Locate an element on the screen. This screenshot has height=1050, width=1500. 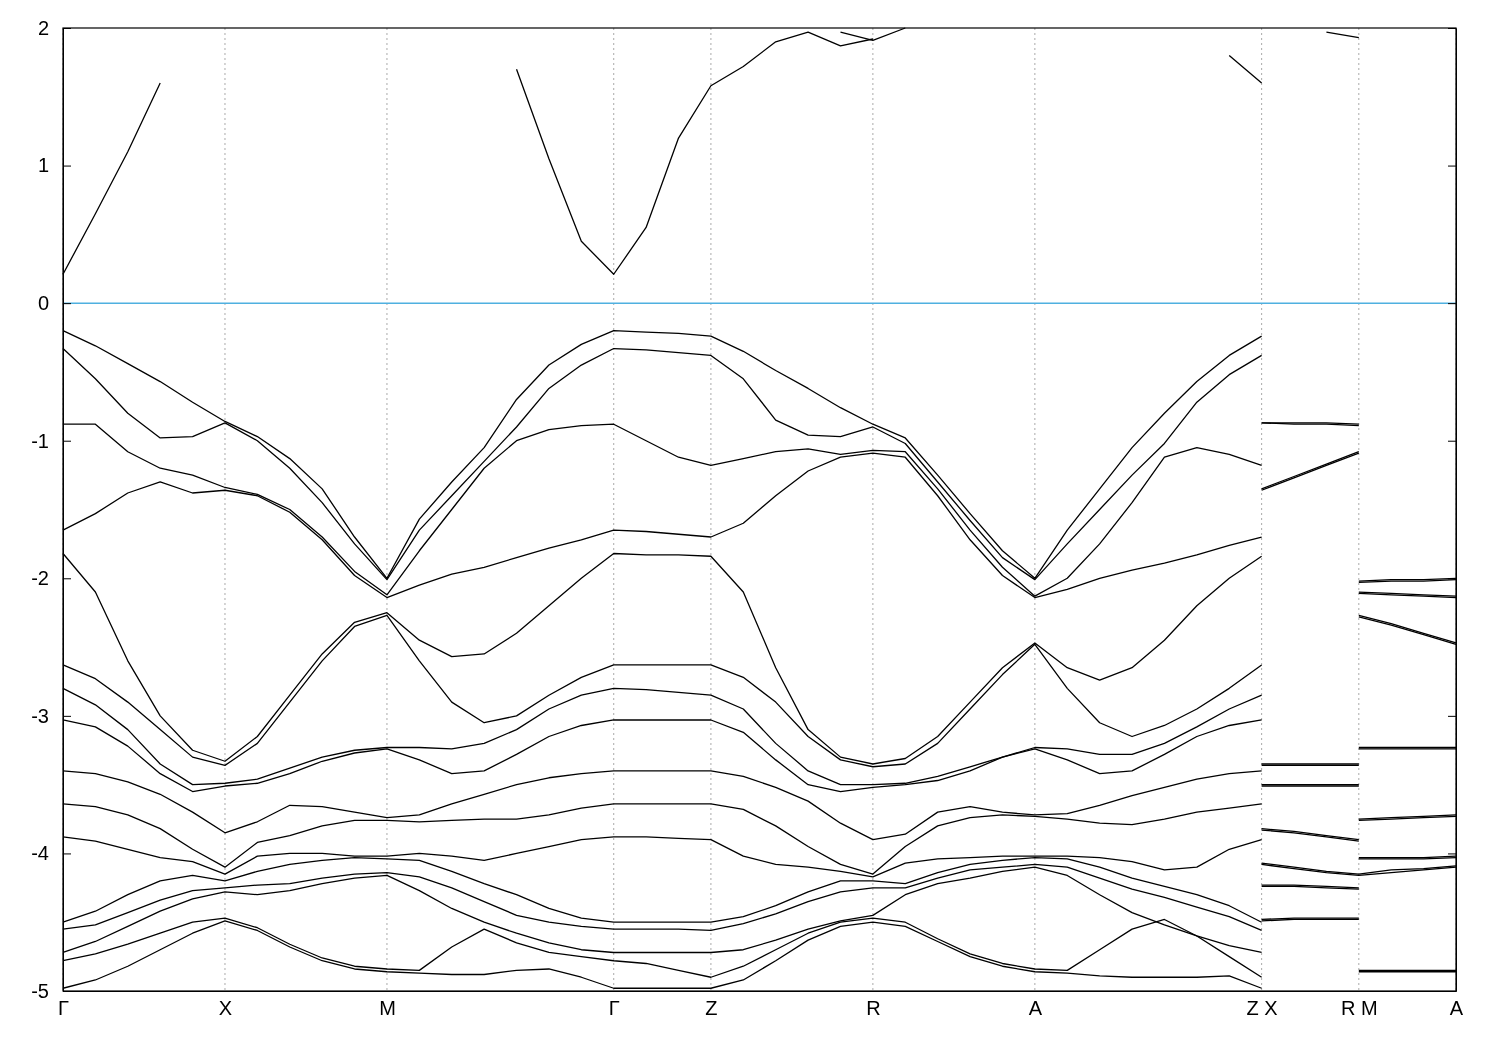
x-tick-label: R M is located at coordinates (1359, 1008).